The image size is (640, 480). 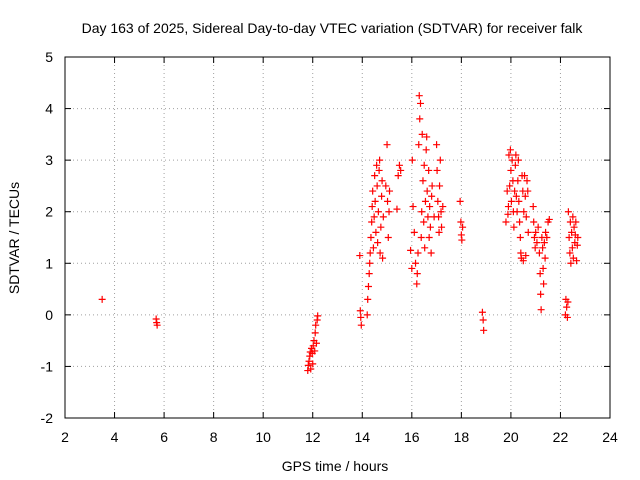 What do you see at coordinates (610, 437) in the screenshot?
I see `x-tick-label: 24` at bounding box center [610, 437].